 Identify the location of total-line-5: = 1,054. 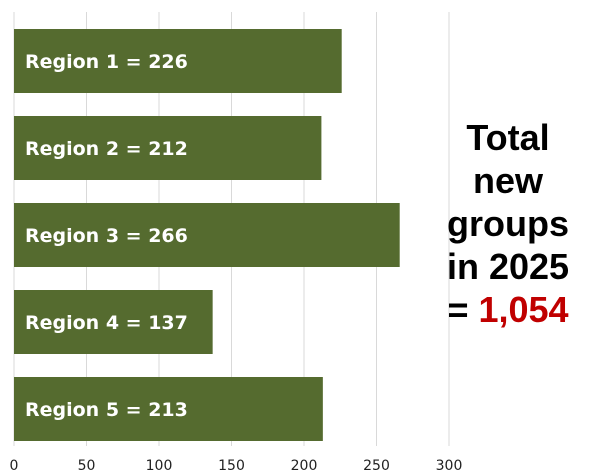
(508, 309).